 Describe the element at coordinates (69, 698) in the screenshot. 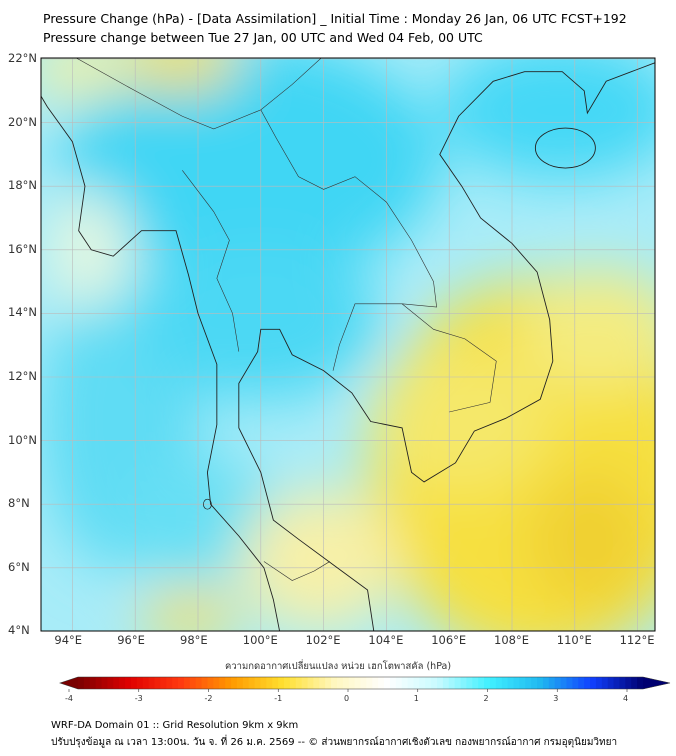

I see `colorbar-tick-label: -4` at that location.